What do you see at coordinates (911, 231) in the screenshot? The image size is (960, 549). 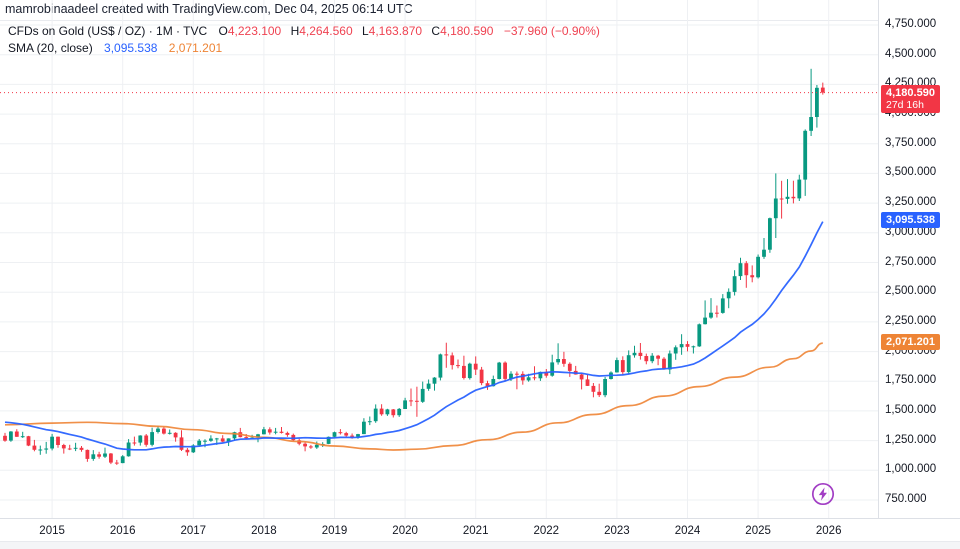 I see `y-axis-label: 3,000.000` at bounding box center [911, 231].